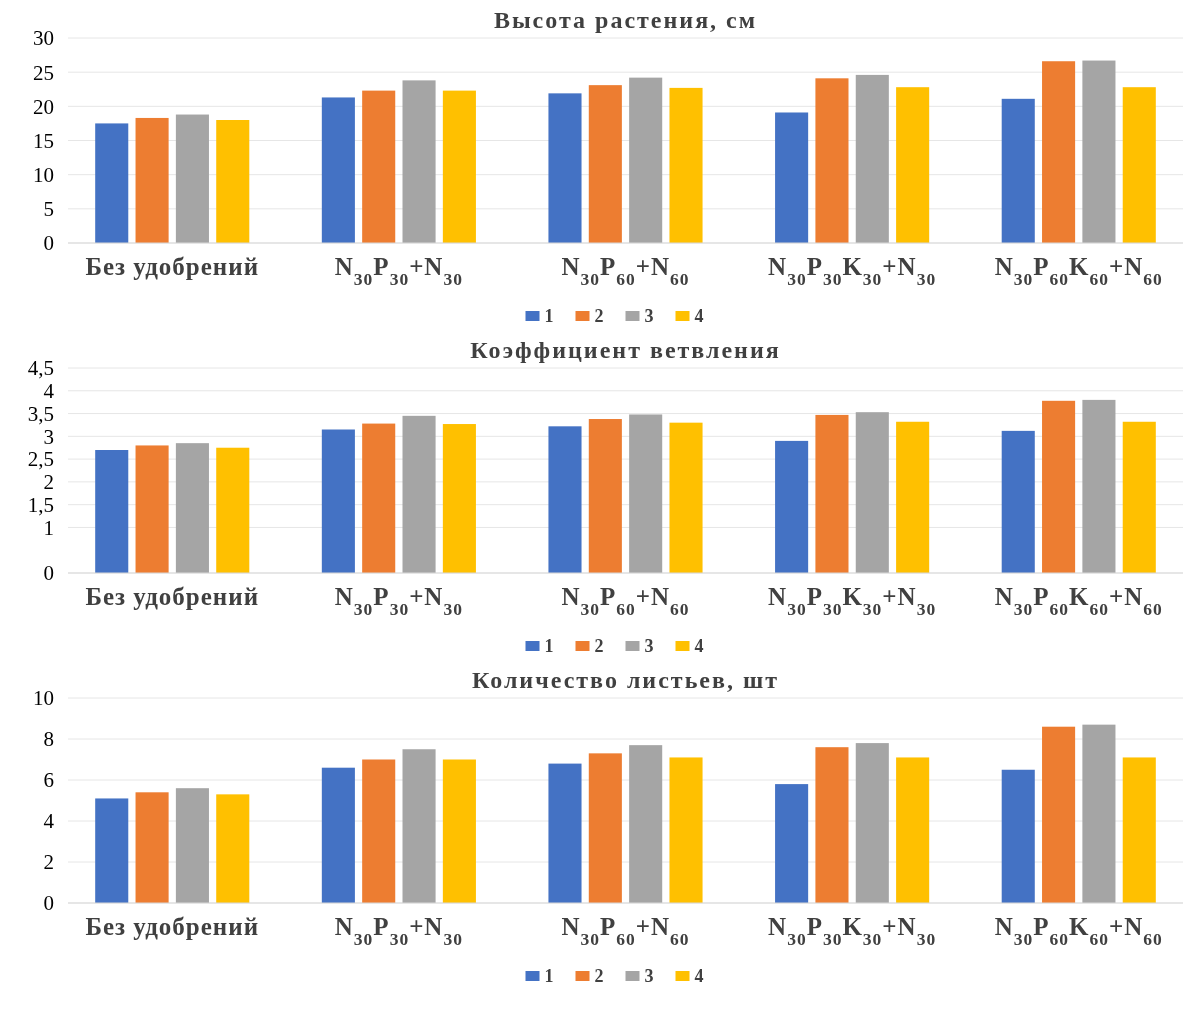 The image size is (1201, 1012). Describe the element at coordinates (40, 413) in the screenshot. I see `y-tick-label: 3,5` at that location.